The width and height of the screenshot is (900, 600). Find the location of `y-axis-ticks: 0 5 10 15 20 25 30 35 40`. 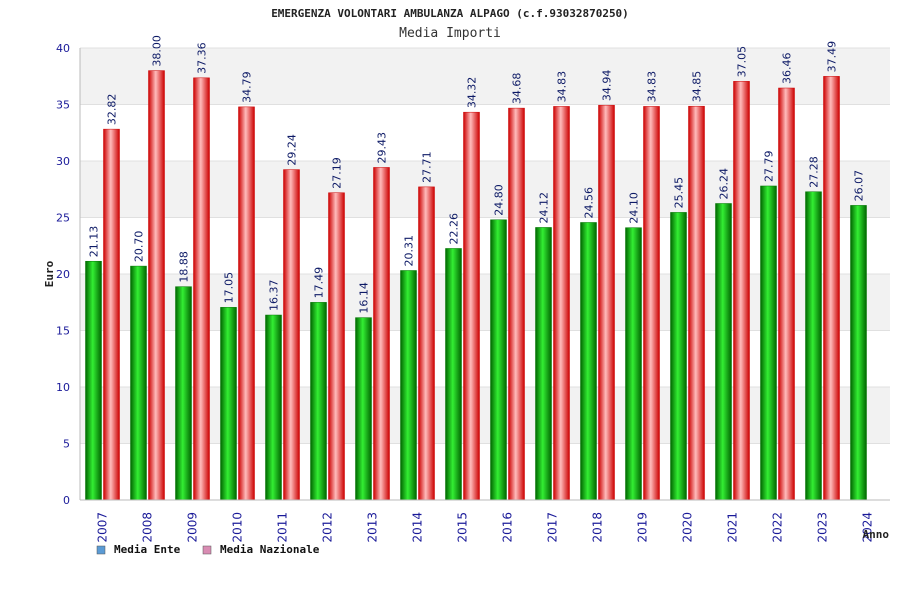

y-axis-ticks: 0 5 10 15 20 25 30 35 40 is located at coordinates (63, 274).